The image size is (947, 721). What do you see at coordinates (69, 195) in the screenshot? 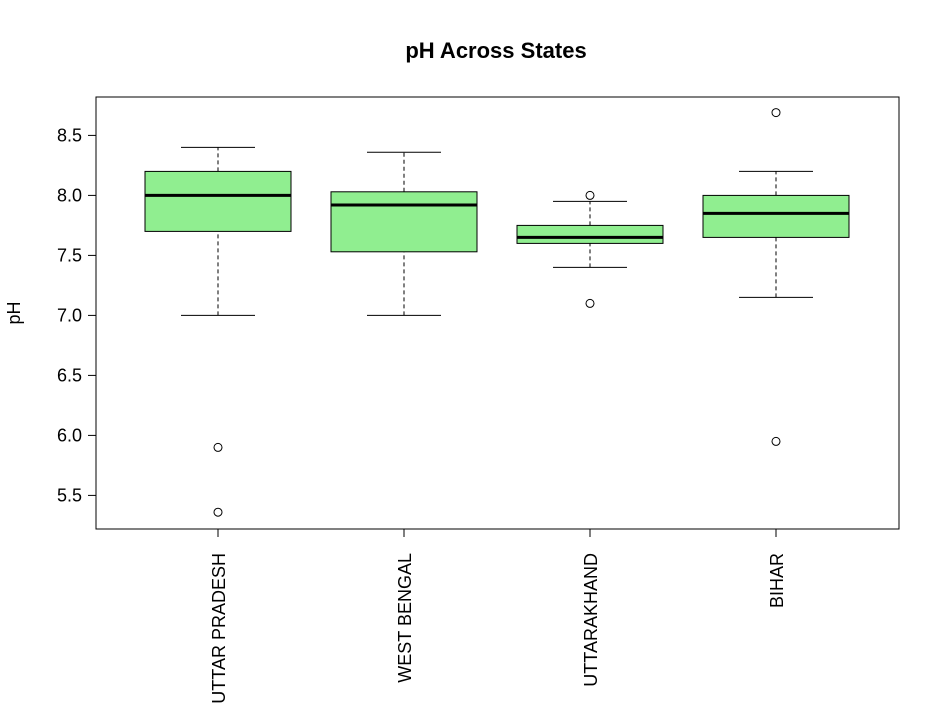
I see `y-tick-label: 8.0` at bounding box center [69, 195].